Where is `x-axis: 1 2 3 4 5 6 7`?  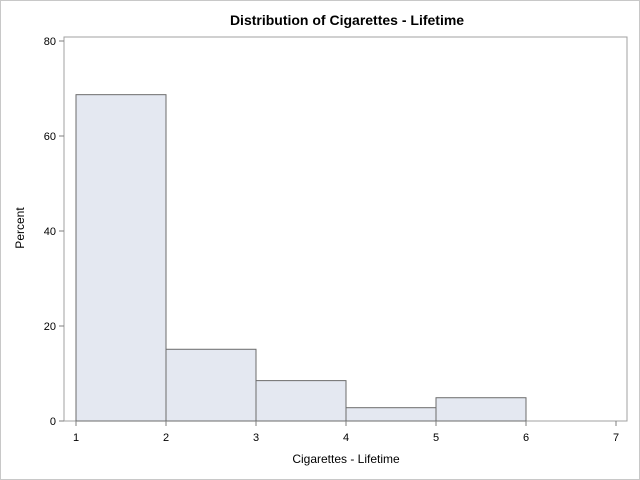 x-axis: 1 2 3 4 5 6 7 is located at coordinates (346, 432).